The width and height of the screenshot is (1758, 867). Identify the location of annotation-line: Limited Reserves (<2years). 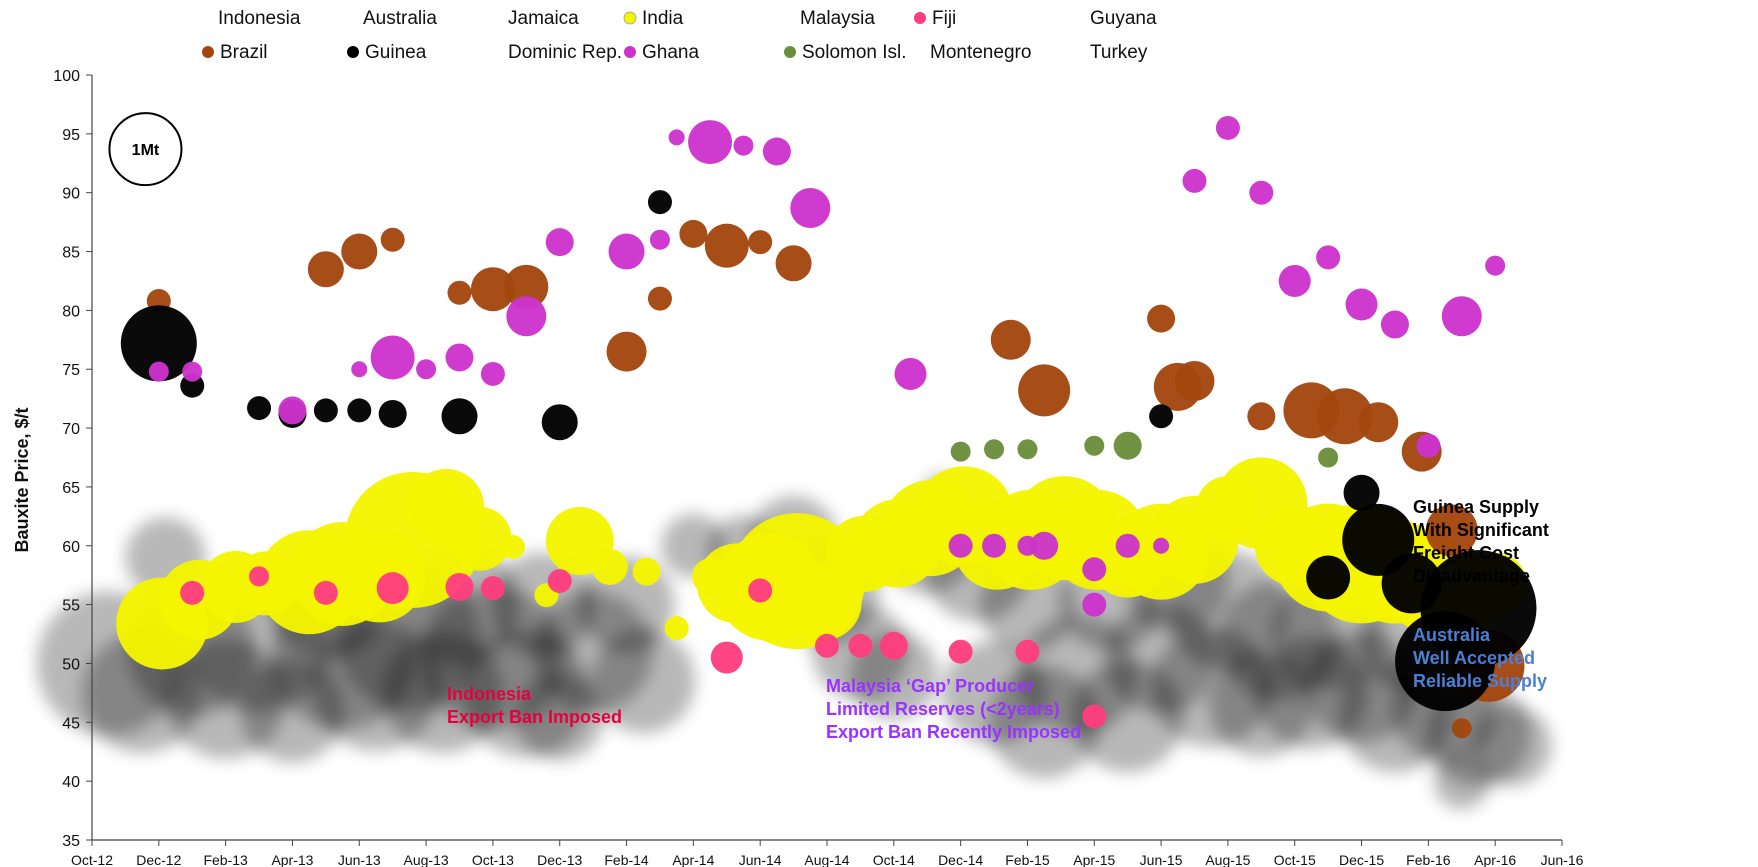
(943, 709).